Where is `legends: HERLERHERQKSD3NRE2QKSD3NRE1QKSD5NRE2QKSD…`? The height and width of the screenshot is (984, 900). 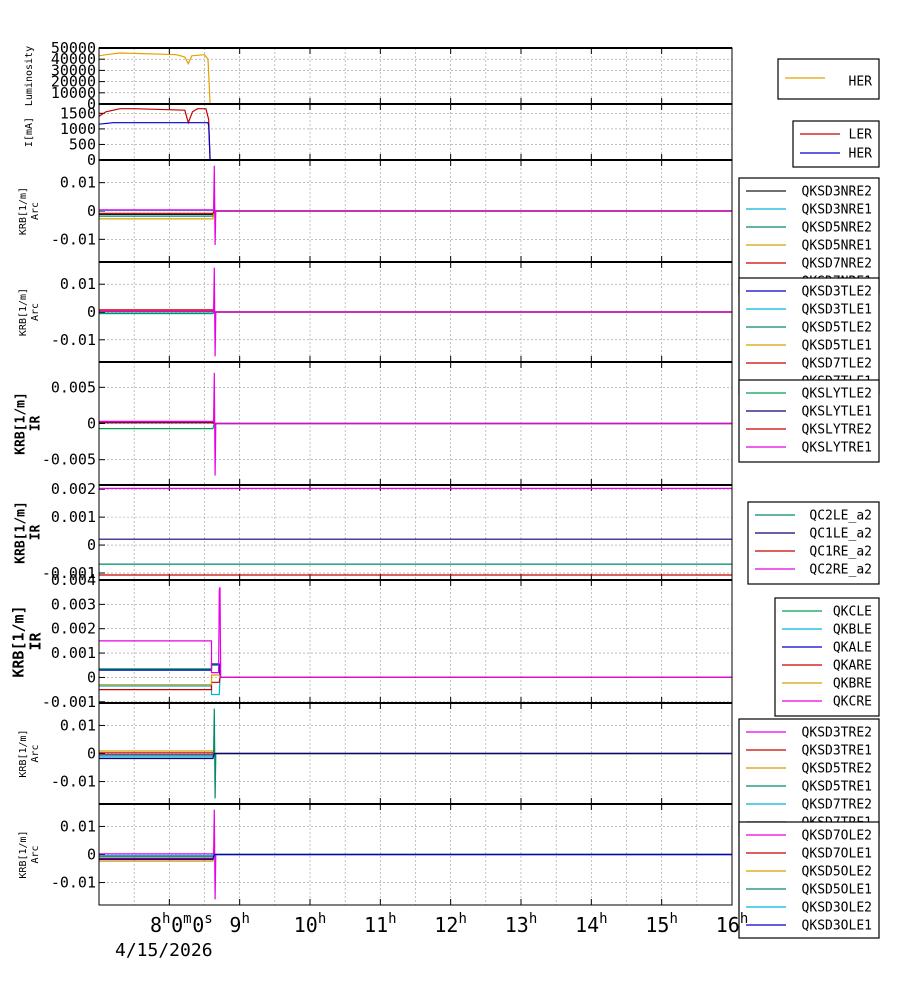
legends: HERLERHERQKSD3NRE2QKSD3NRE1QKSD5NRE2QKSD… is located at coordinates (809, 498).